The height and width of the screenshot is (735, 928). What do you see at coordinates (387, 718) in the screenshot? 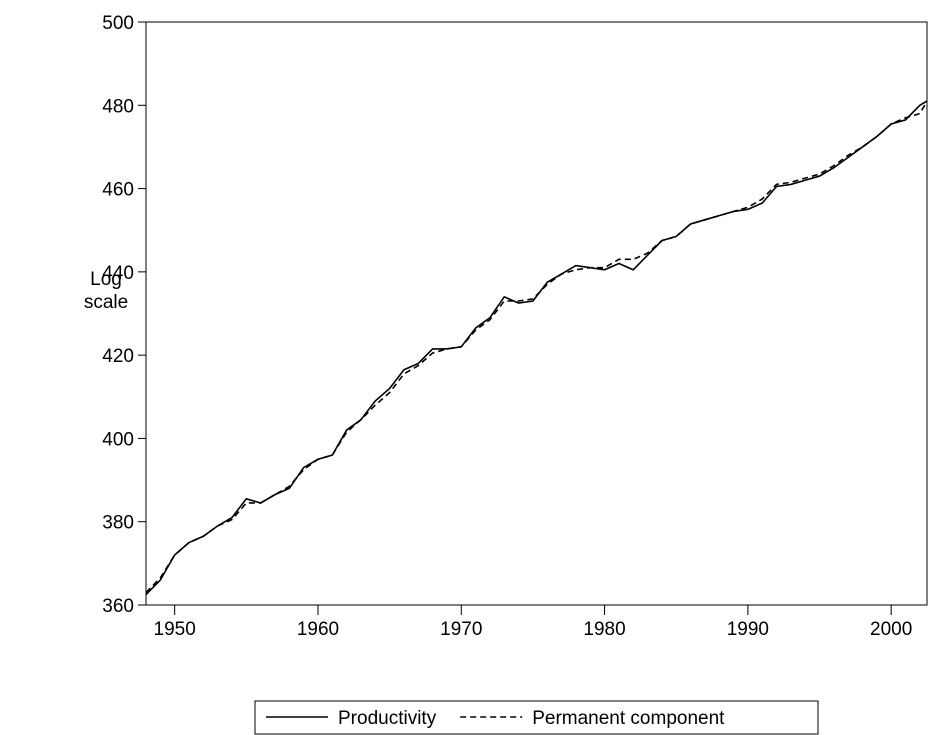
I see `legend-label: Productivity` at bounding box center [387, 718].